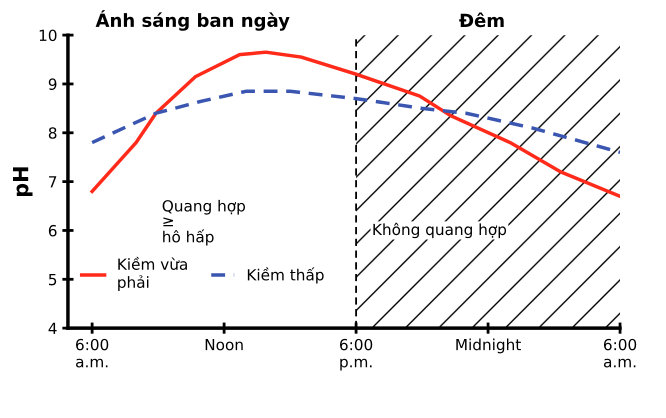  I want to click on legend-label: Kiềm thấp, so click(286, 275).